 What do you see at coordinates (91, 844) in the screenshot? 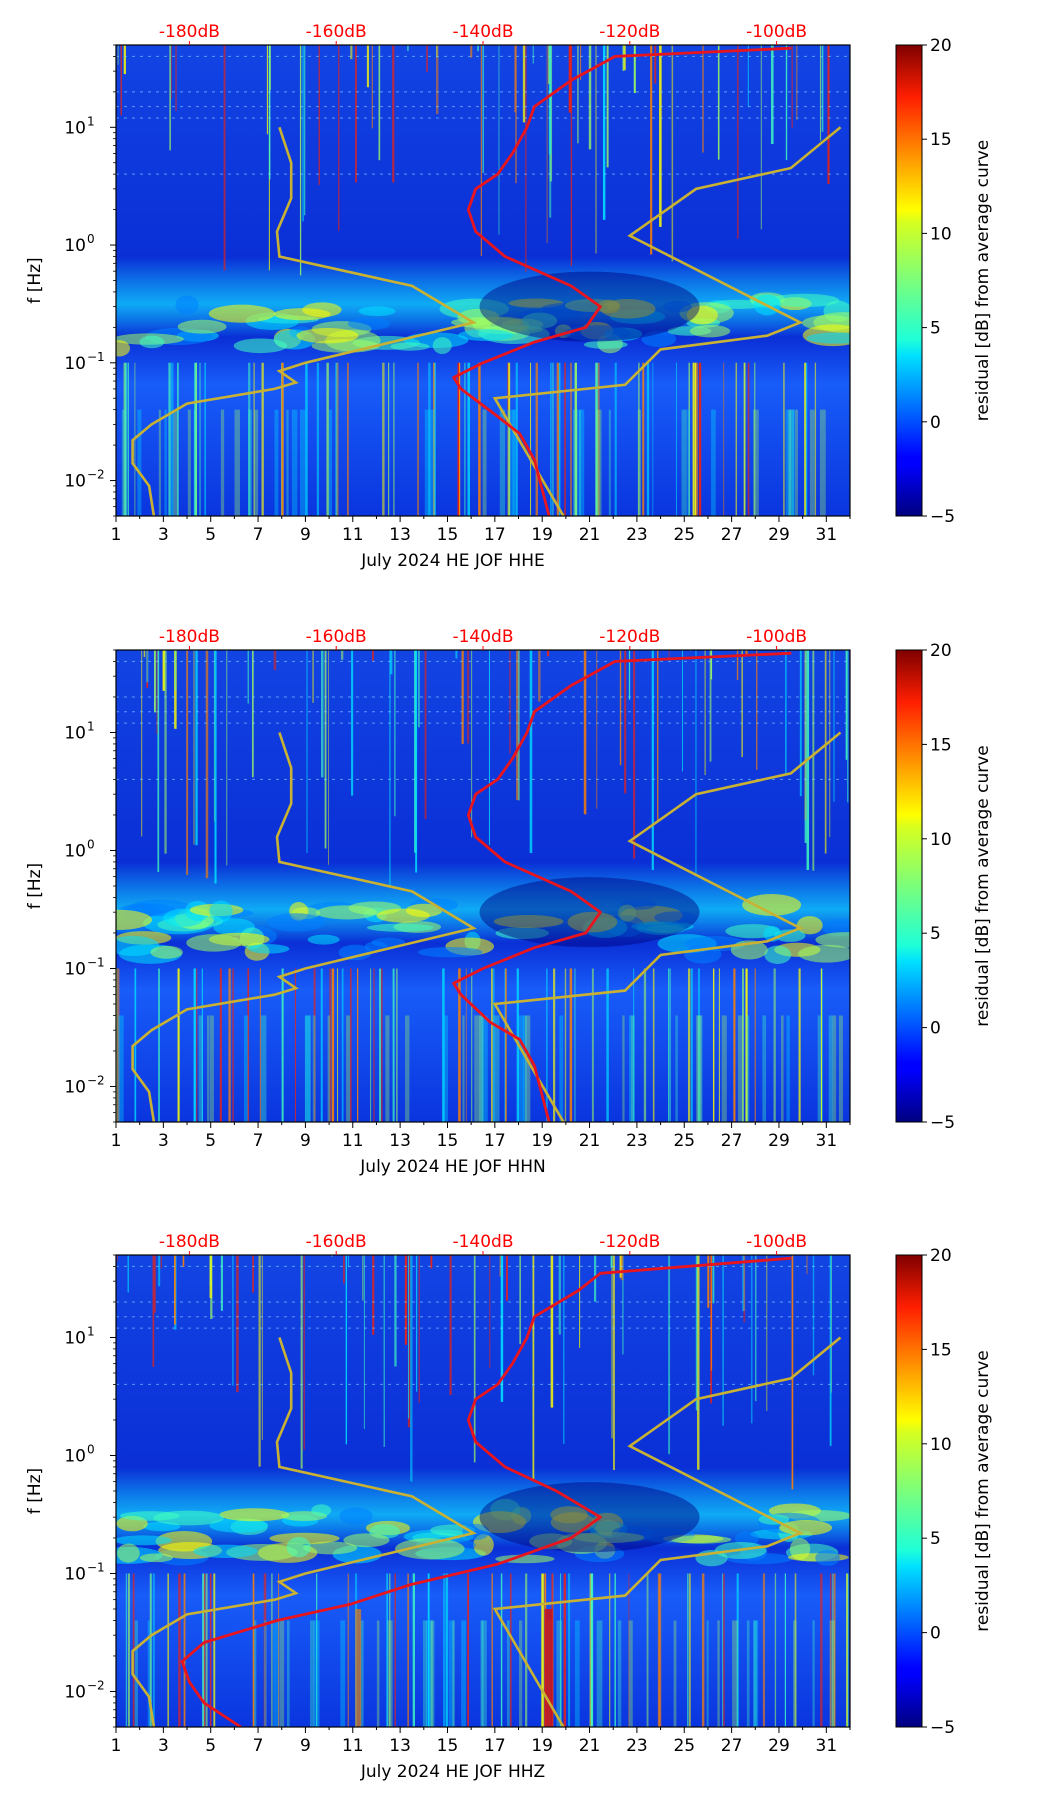
I see `y-tick-exponent: 0` at bounding box center [91, 844].